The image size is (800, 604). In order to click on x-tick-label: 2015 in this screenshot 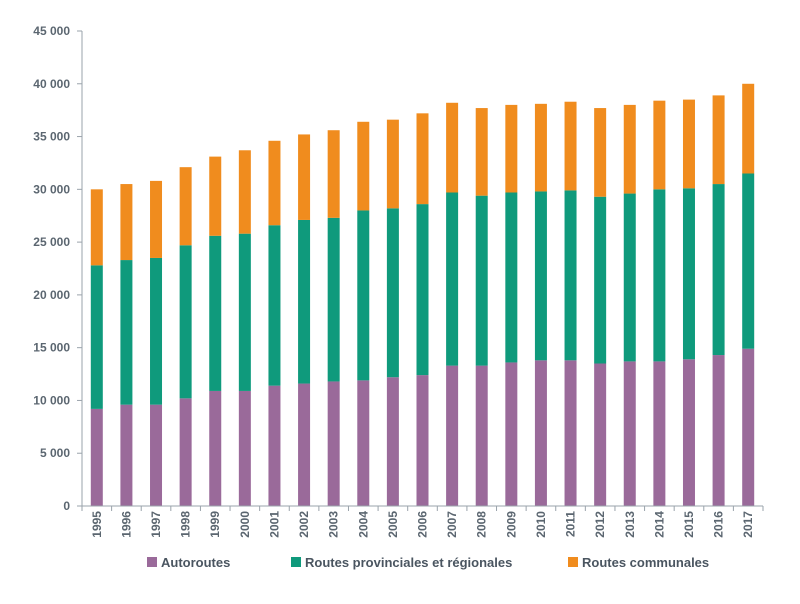, I will do `click(689, 524)`.